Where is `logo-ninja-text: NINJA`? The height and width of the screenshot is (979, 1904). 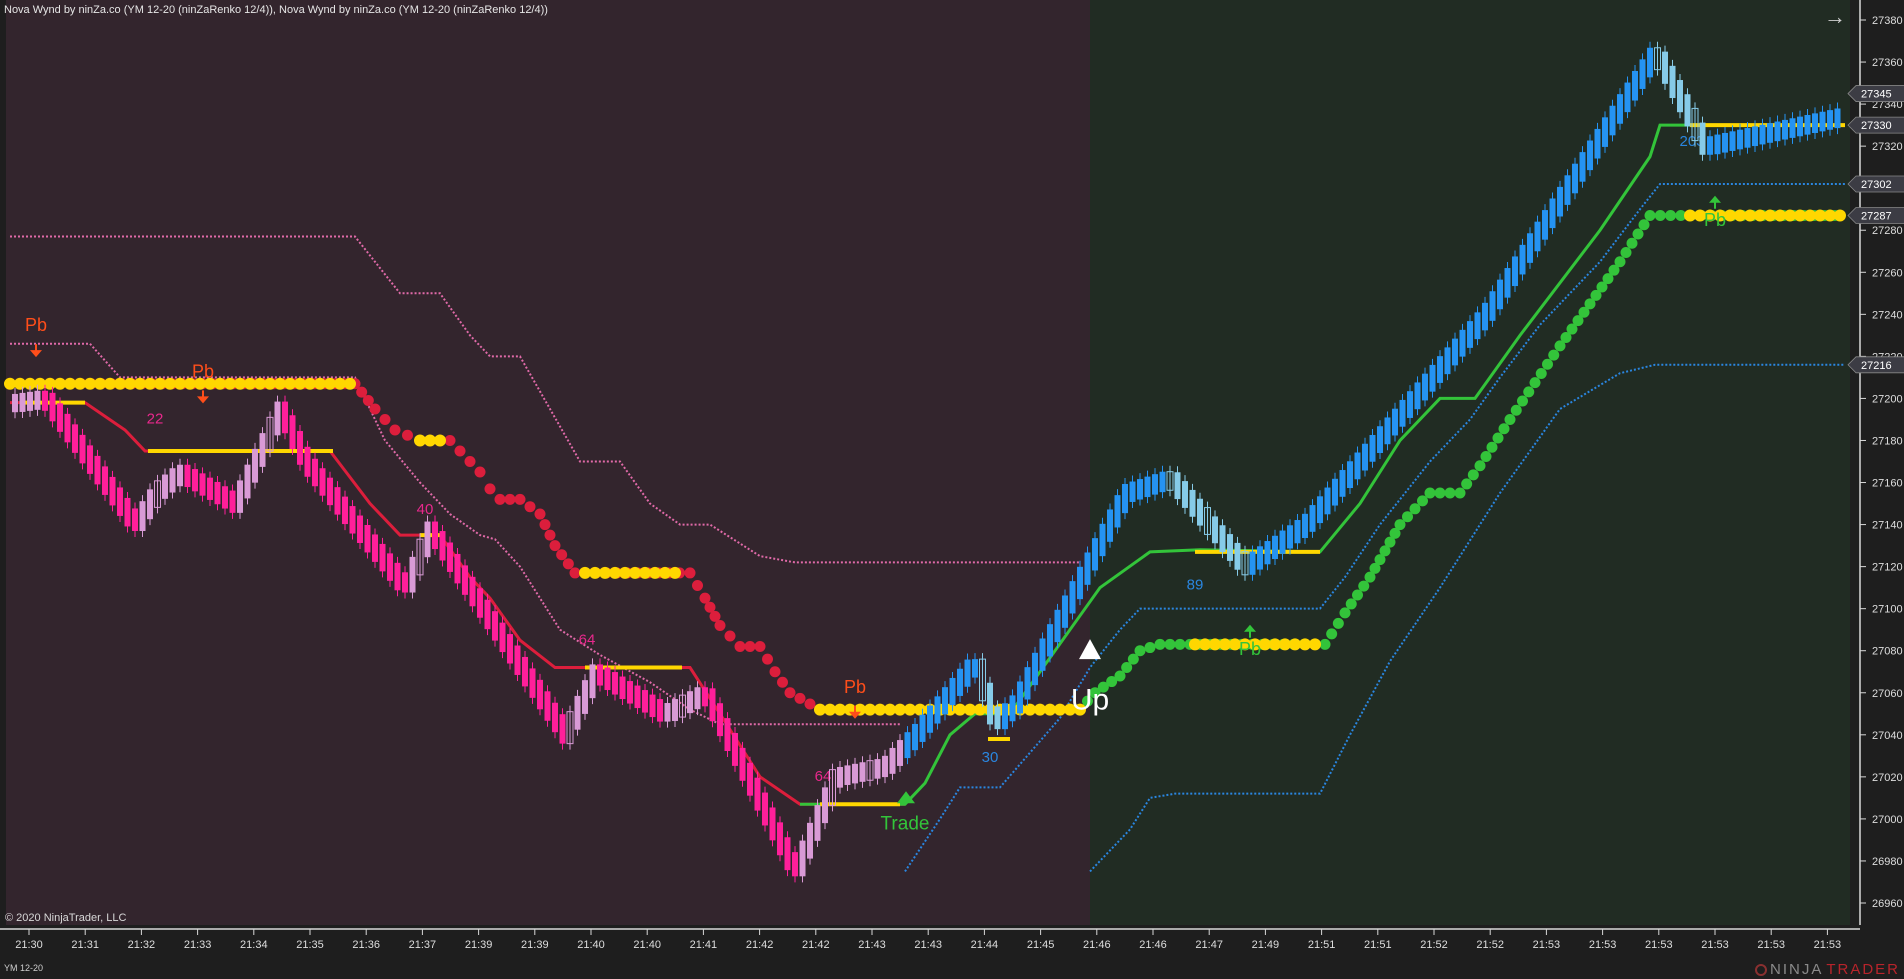
logo-ninja-text: NINJA is located at coordinates (1796, 969).